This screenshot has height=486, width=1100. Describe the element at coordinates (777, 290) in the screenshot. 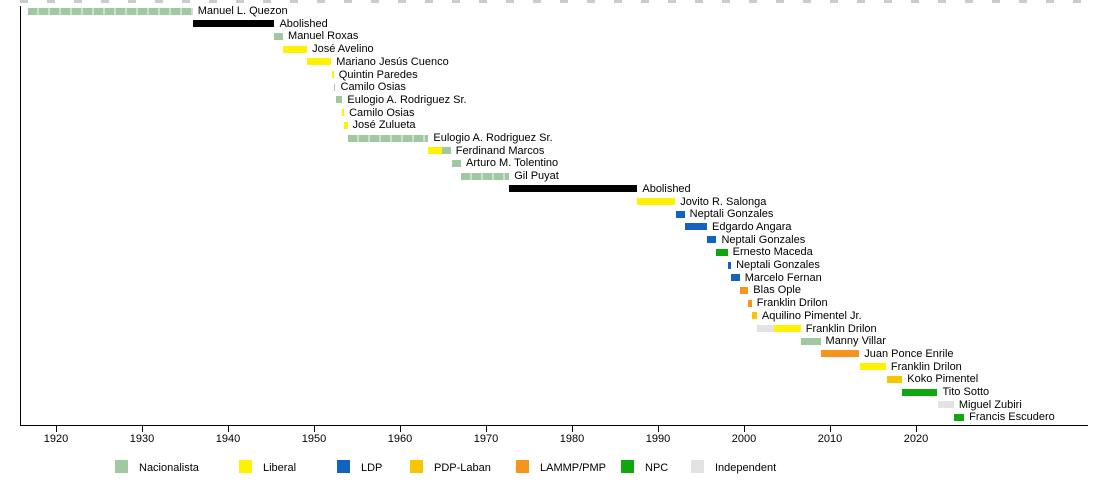

I see `bar-label: Blas Ople` at that location.